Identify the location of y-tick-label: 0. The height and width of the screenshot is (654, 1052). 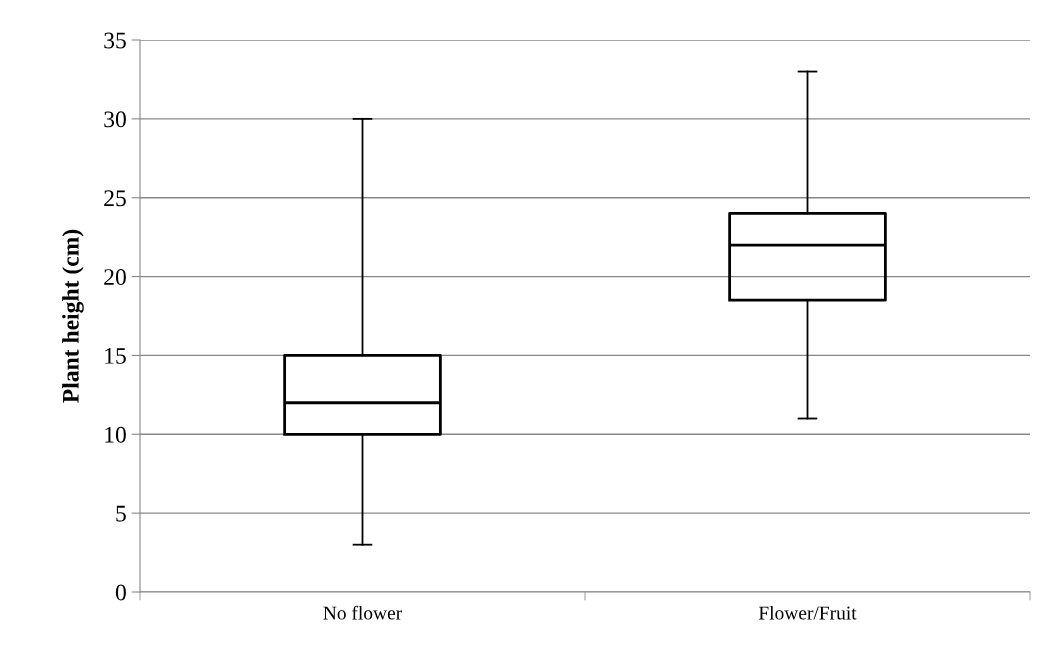
(120, 592).